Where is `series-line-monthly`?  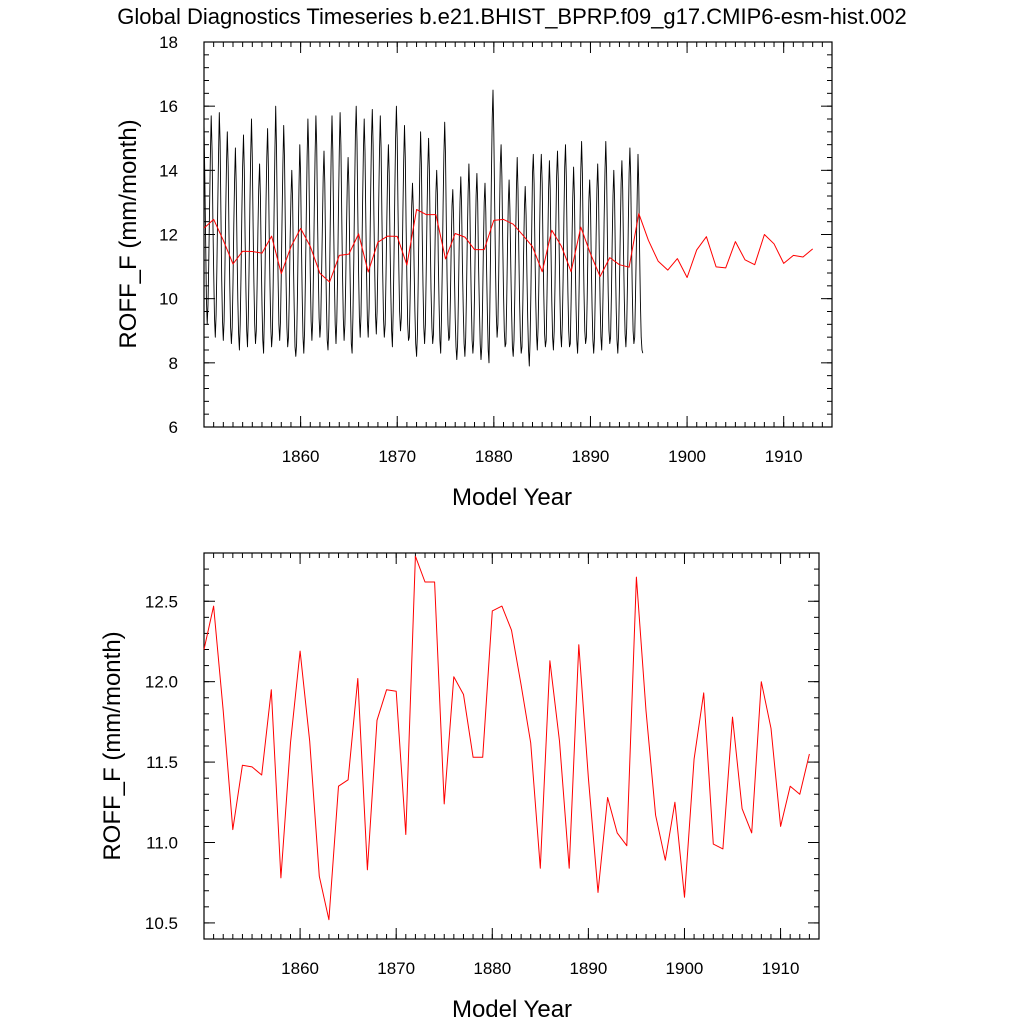
series-line-monthly is located at coordinates (423, 228).